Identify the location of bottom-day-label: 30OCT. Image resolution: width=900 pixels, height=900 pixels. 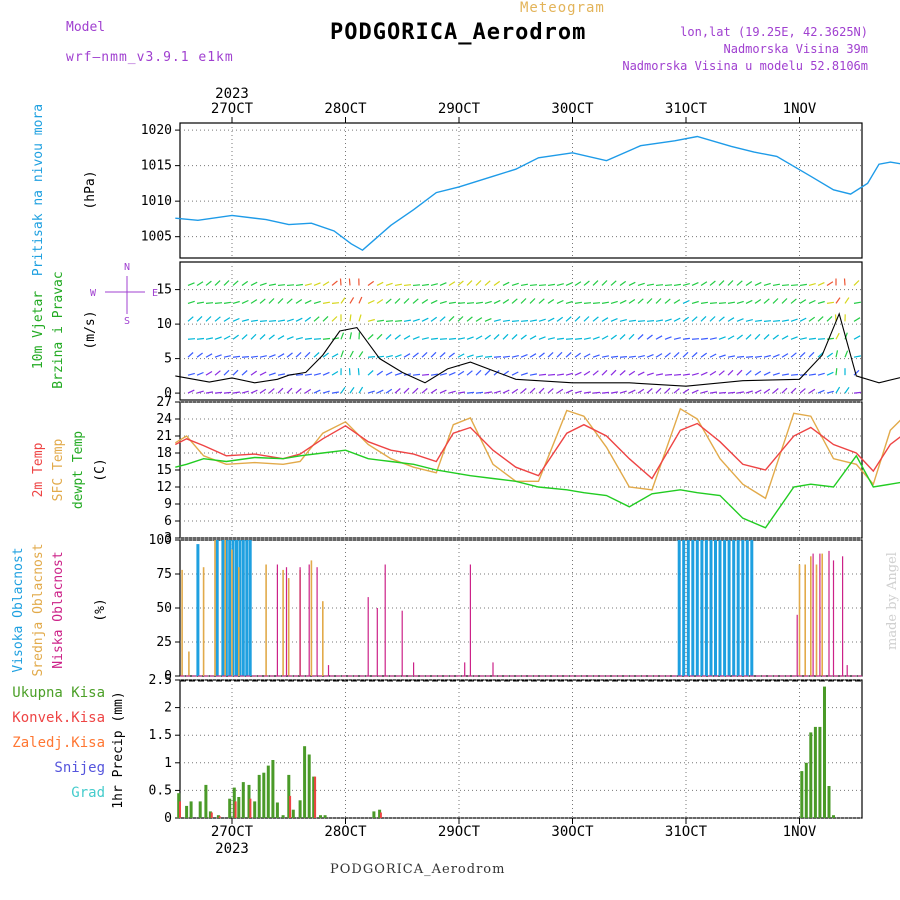
(572, 832).